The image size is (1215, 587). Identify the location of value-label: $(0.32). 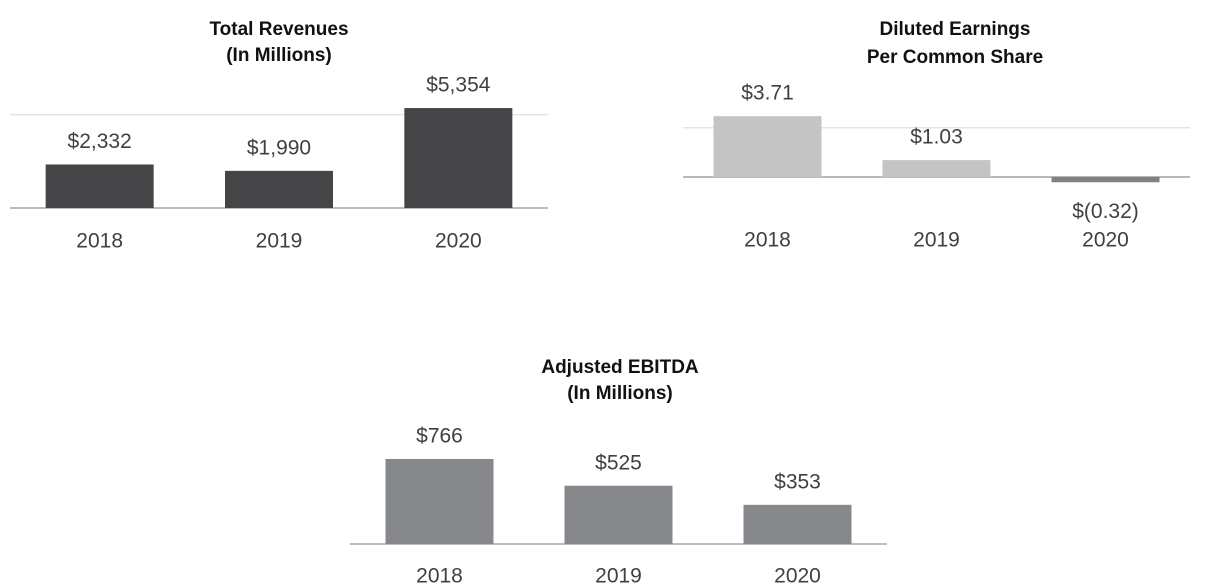
(1105, 211).